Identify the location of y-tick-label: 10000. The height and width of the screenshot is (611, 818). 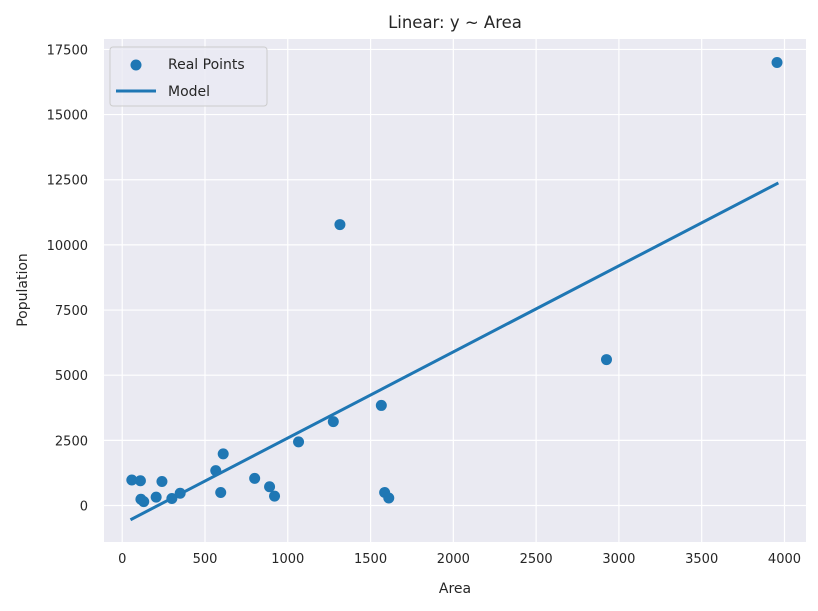
(67, 246).